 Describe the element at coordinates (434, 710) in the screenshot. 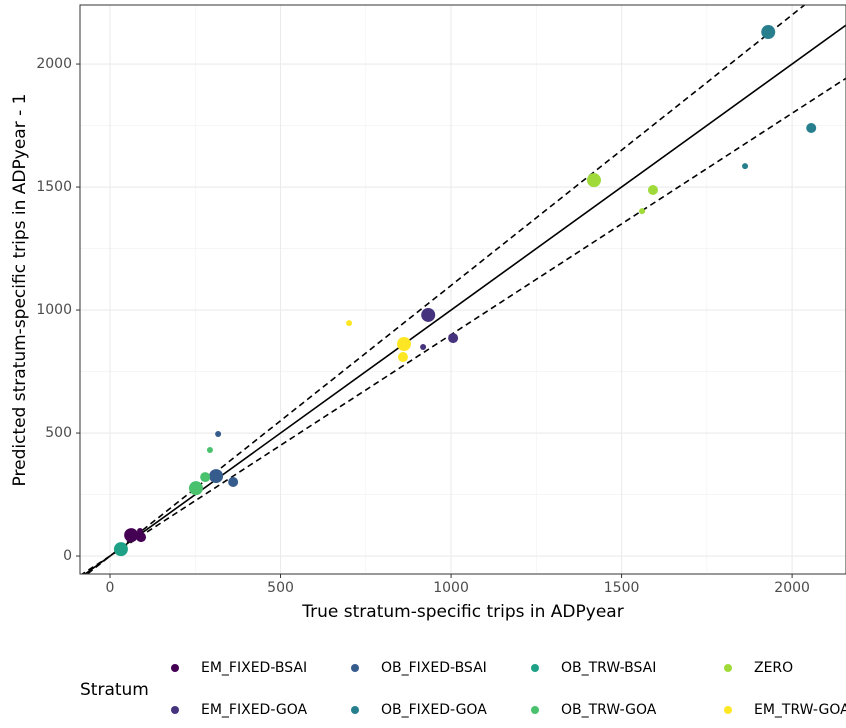

I see `legend-label: OB_FIXED-GOA` at that location.